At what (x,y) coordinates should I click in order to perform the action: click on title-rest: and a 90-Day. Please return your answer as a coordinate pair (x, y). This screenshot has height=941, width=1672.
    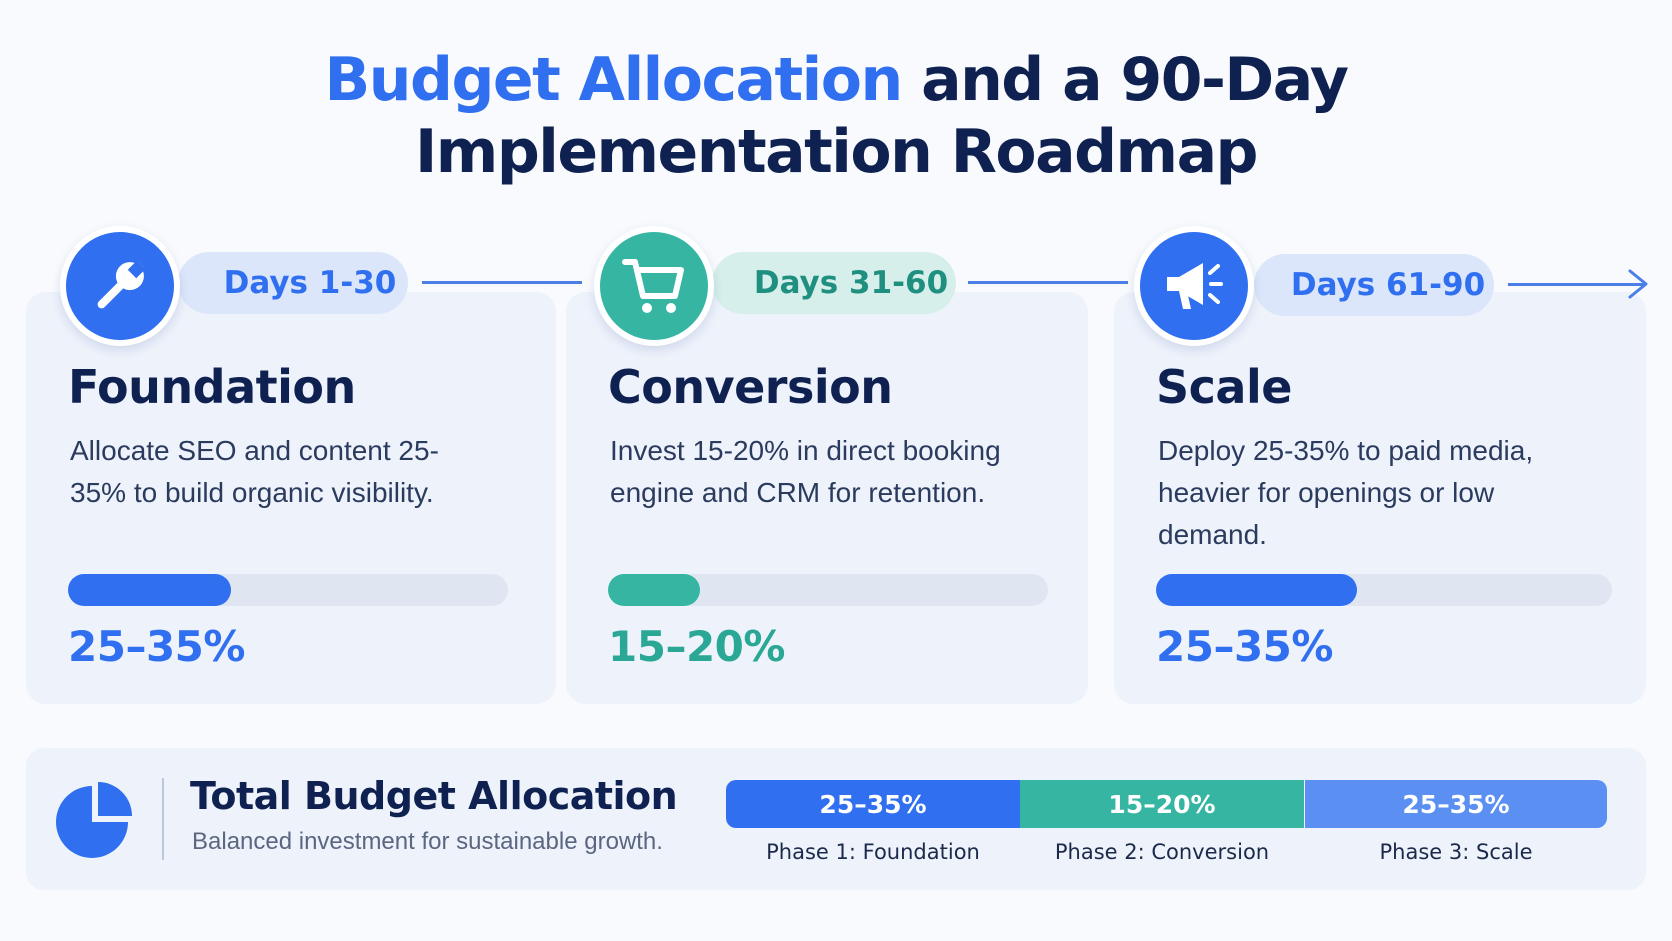
    Looking at the image, I should click on (1125, 80).